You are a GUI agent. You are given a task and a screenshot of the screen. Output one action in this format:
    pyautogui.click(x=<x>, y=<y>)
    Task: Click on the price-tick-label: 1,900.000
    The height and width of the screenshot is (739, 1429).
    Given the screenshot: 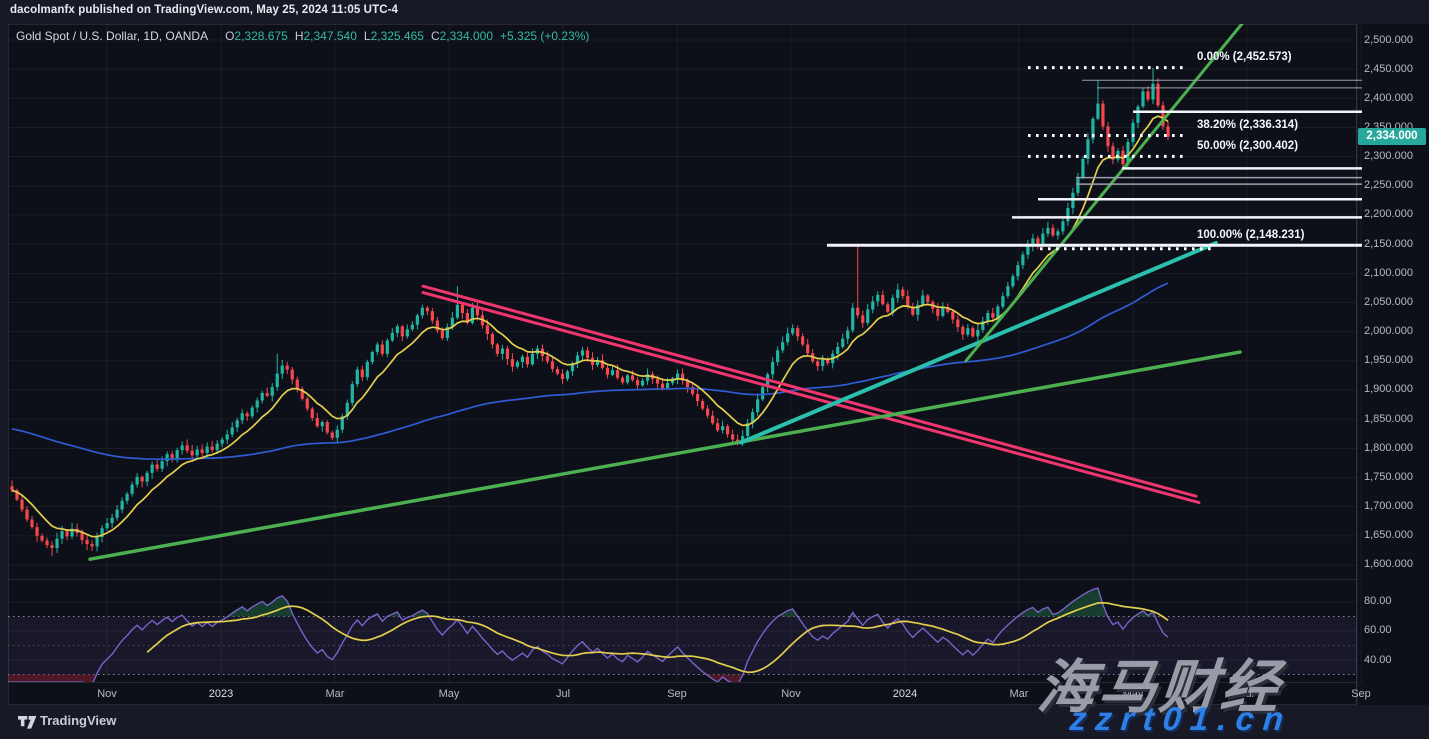 What is the action you would take?
    pyautogui.click(x=1388, y=389)
    